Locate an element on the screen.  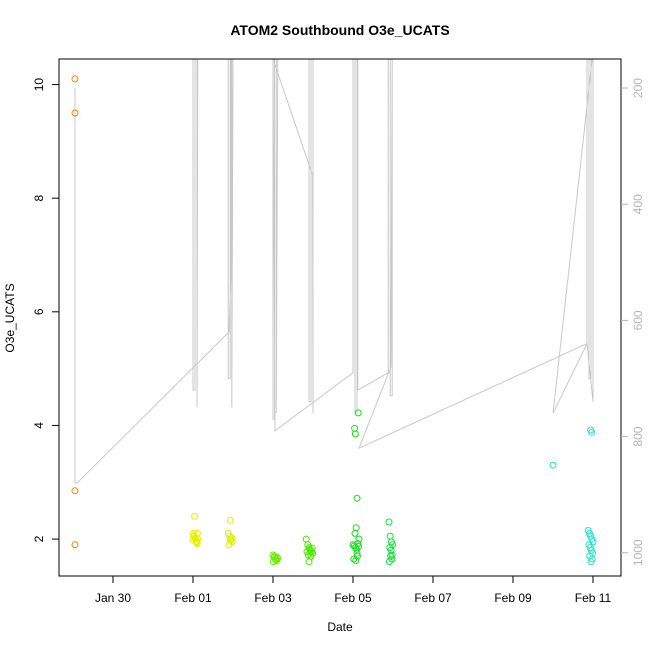
y2-tick-label: 600 is located at coordinates (638, 320).